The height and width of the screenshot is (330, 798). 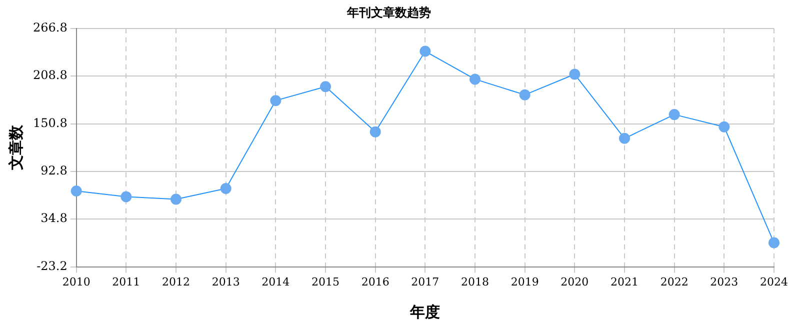 I want to click on x-axis-title: 年度, so click(x=424, y=311).